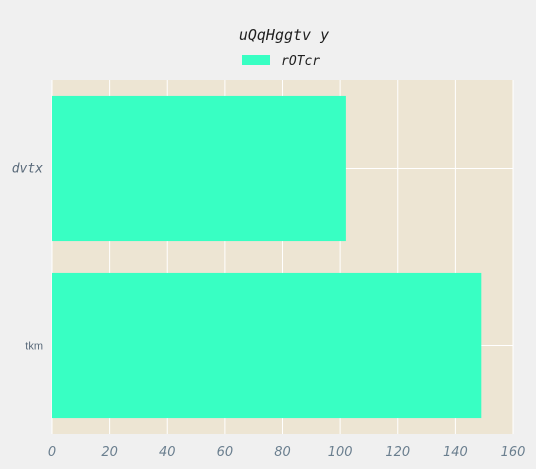  What do you see at coordinates (455, 452) in the screenshot?
I see `x-tick-label: 140` at bounding box center [455, 452].